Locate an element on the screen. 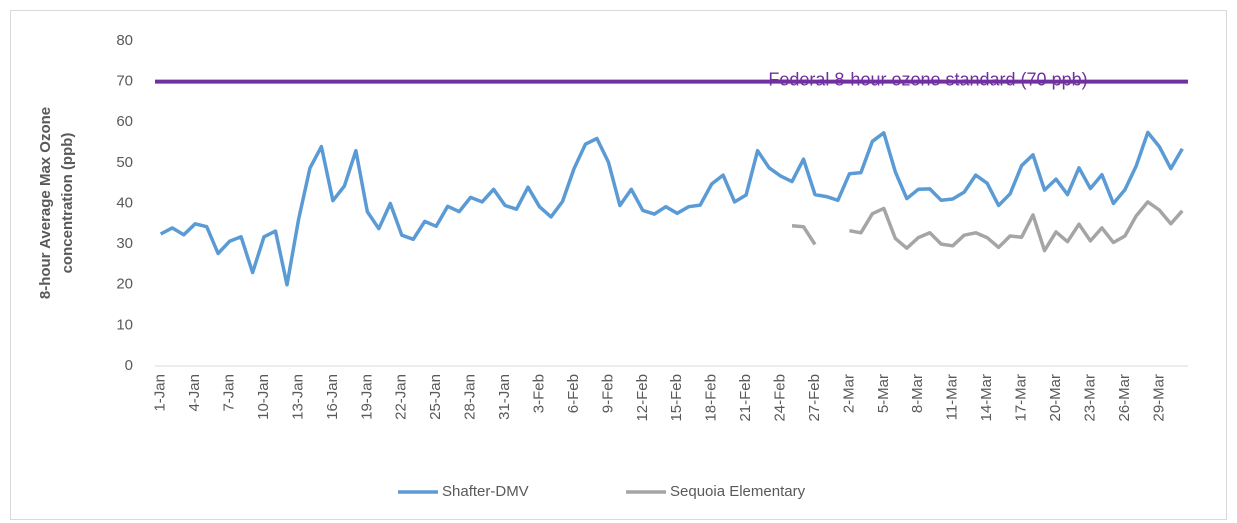  x-tick-label: 16-Jan is located at coordinates (332, 397).